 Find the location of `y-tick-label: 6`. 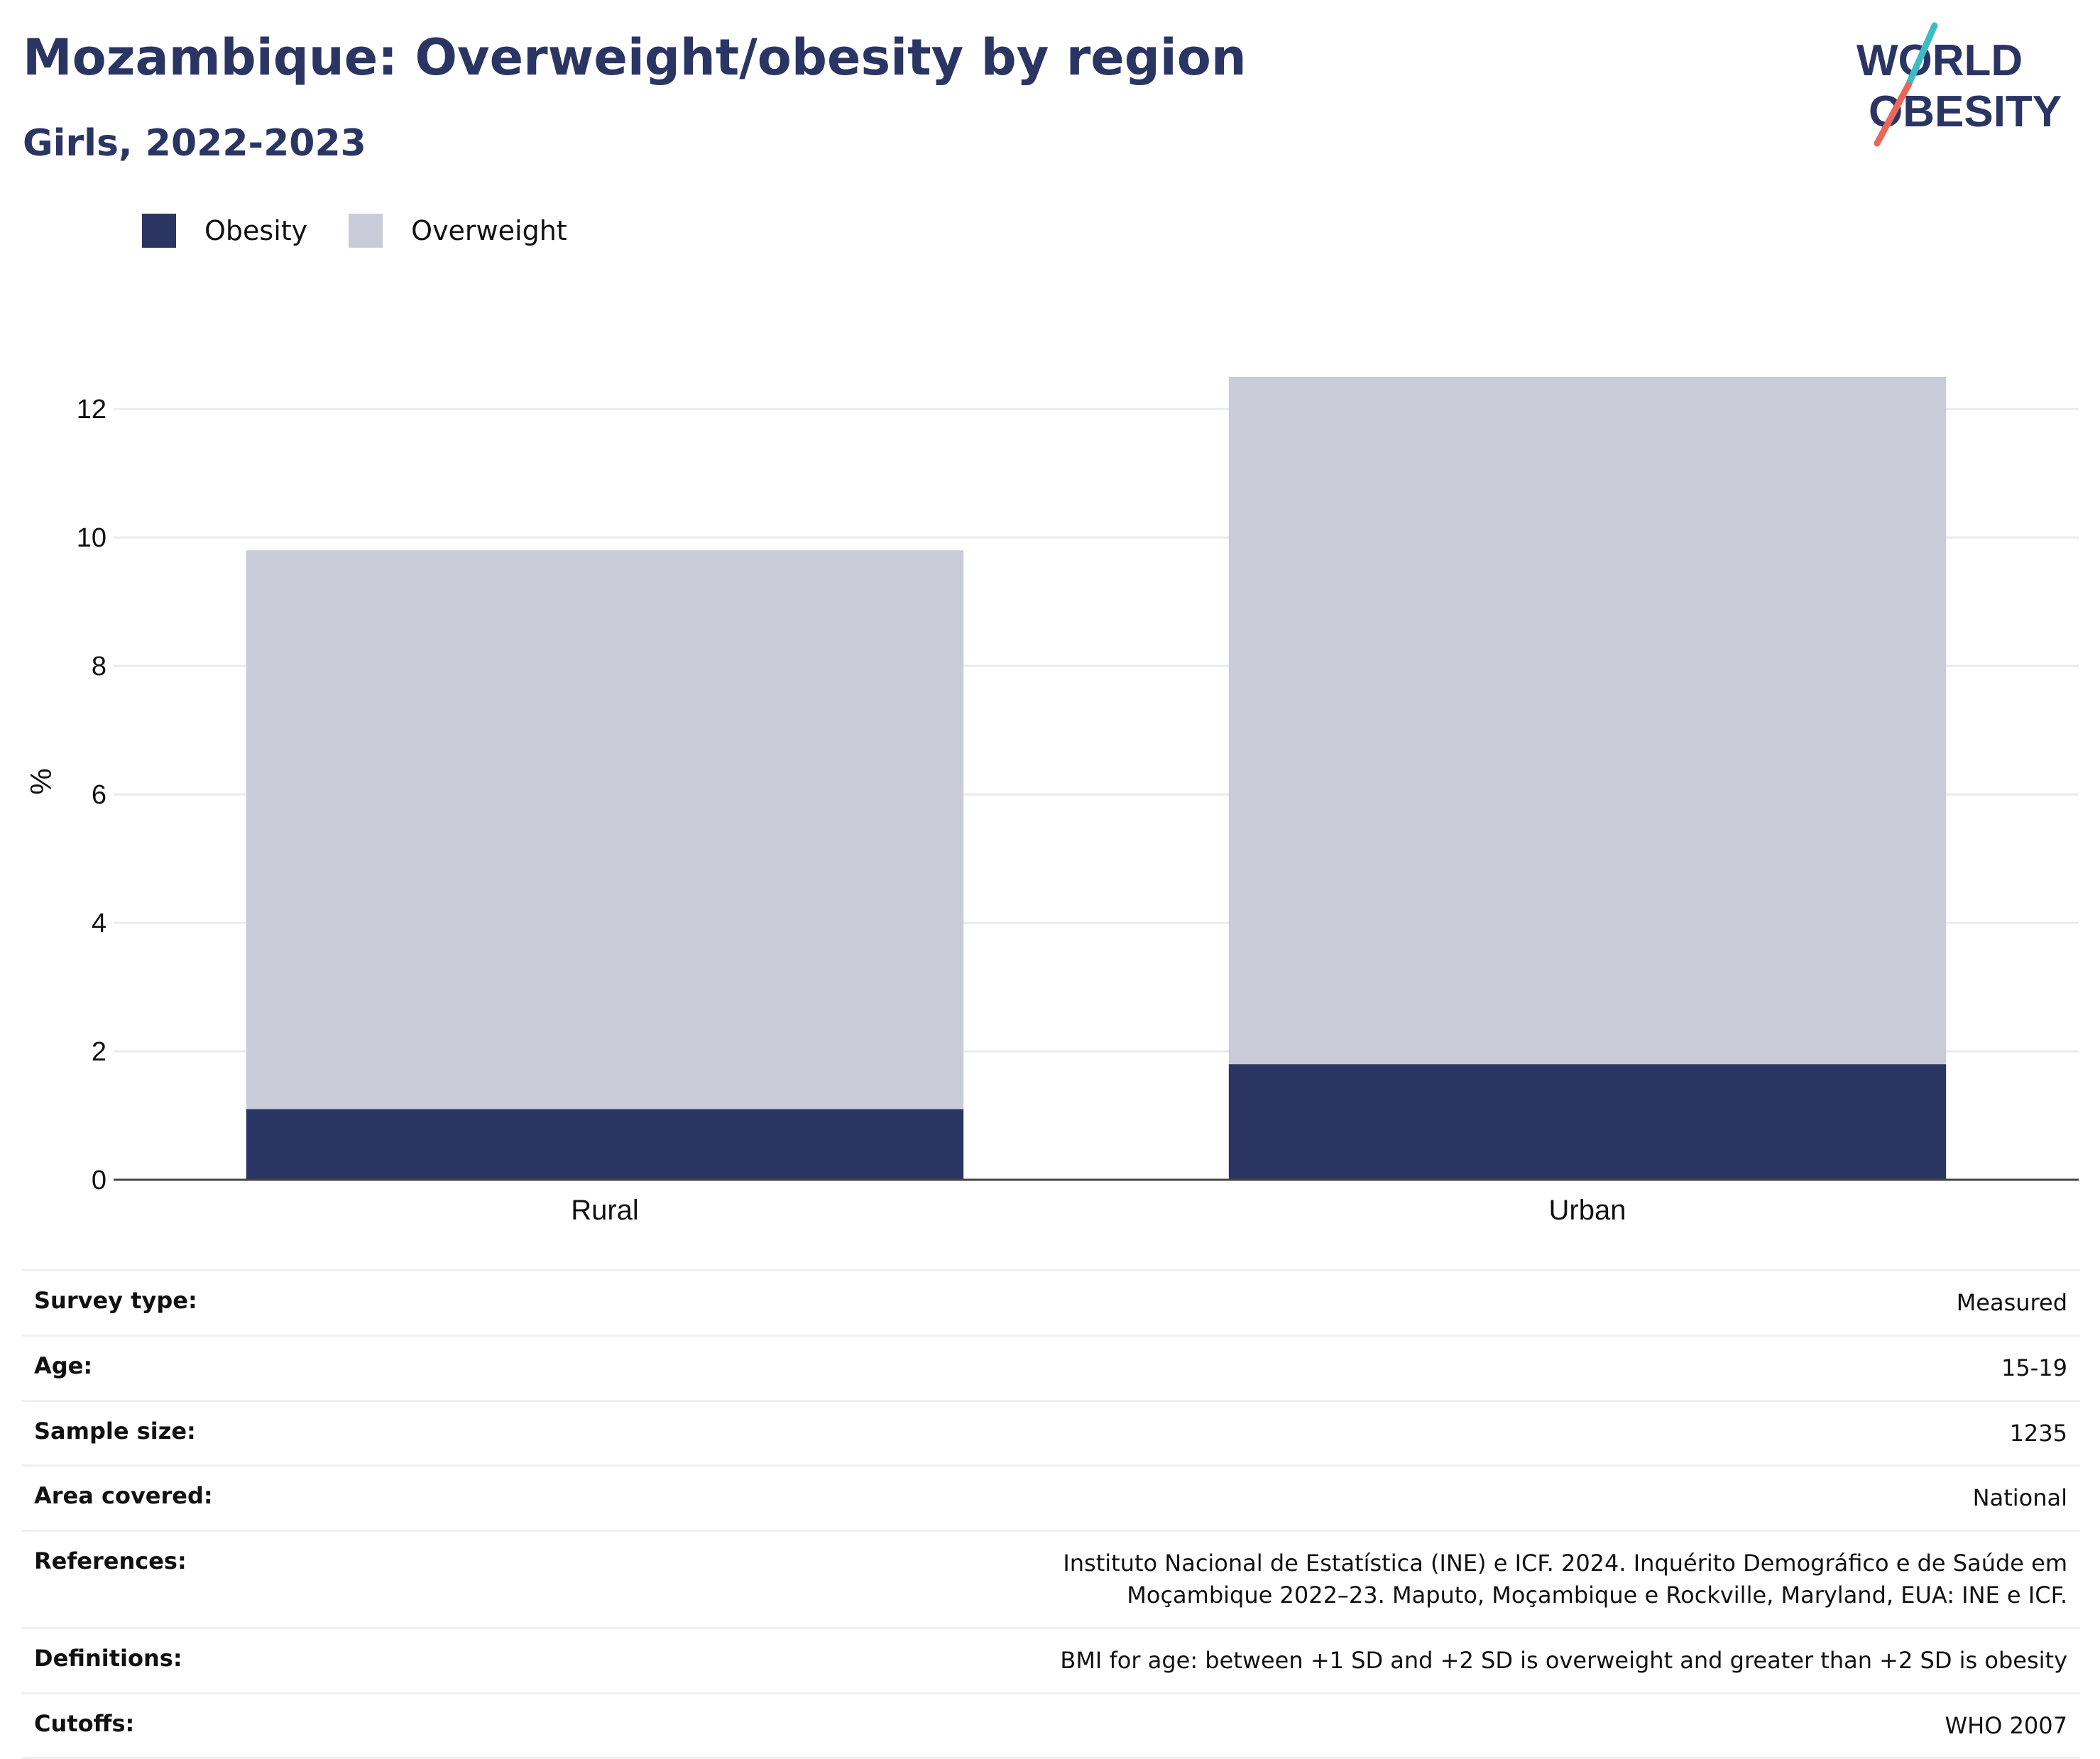

y-tick-label: 6 is located at coordinates (99, 795).